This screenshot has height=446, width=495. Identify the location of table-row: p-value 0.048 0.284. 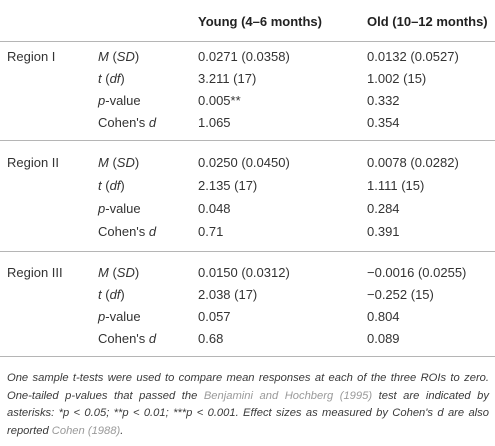
(247, 208).